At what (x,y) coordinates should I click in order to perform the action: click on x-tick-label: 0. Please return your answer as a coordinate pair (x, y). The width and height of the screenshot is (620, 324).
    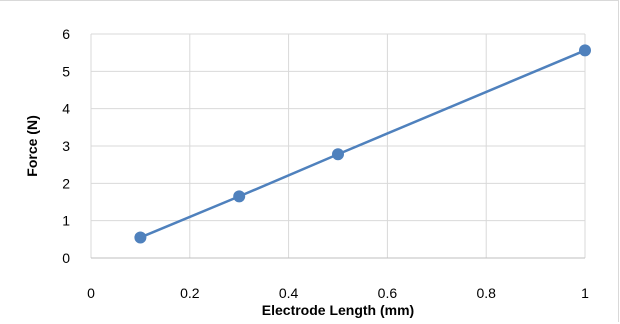
    Looking at the image, I should click on (91, 293).